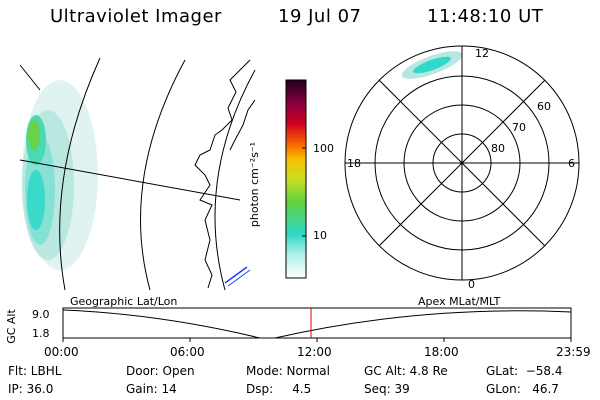 This screenshot has width=600, height=400. What do you see at coordinates (571, 163) in the screenshot?
I see `polar-hour-right: 6` at bounding box center [571, 163].